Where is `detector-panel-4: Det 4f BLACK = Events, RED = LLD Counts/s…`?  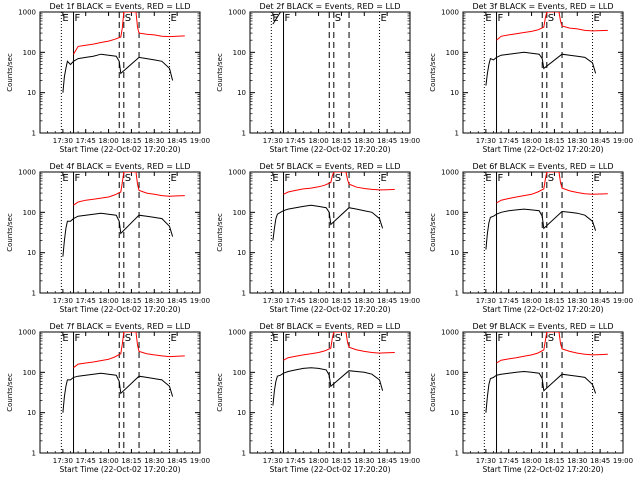 detector-panel-4: Det 4f BLACK = Events, RED = LLD Counts/s… is located at coordinates (108, 238).